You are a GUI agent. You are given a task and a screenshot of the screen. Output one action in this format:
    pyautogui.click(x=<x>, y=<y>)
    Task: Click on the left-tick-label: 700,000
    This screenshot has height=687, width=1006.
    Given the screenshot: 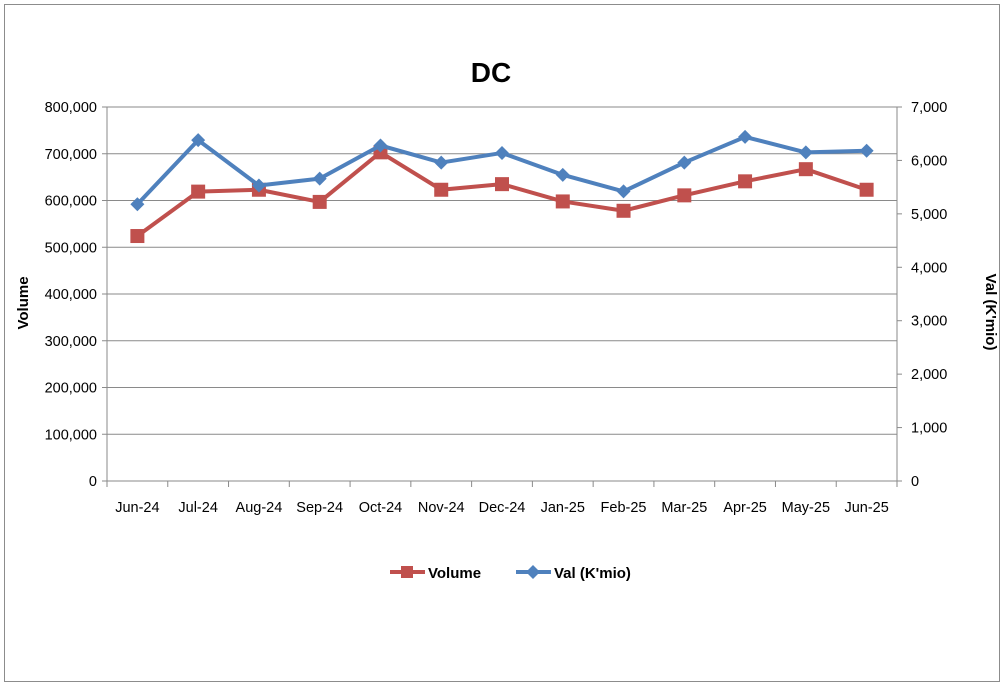 What is the action you would take?
    pyautogui.click(x=71, y=155)
    